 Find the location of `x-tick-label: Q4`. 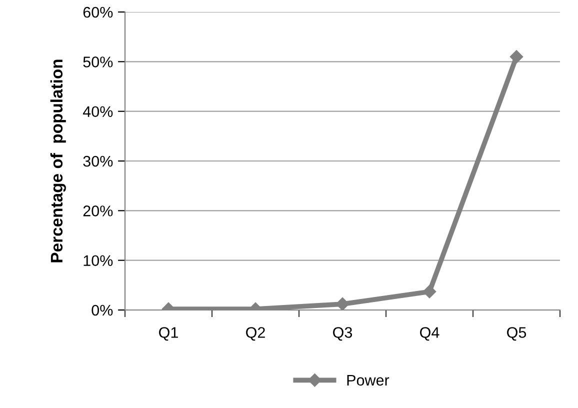

x-tick-label: Q4 is located at coordinates (430, 334).